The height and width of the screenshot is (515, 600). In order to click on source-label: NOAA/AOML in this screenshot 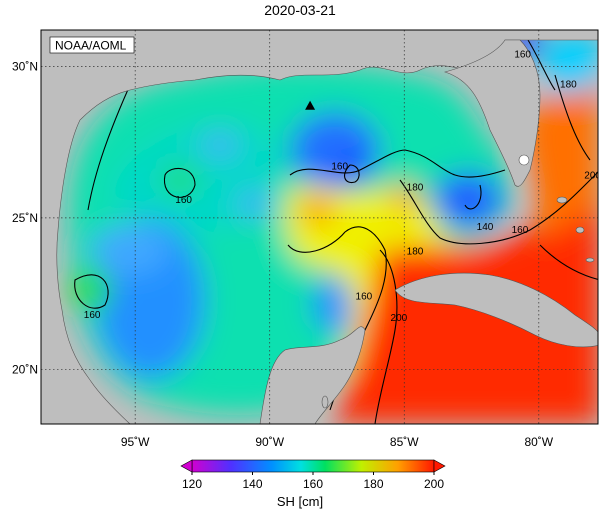, I will do `click(91, 46)`.